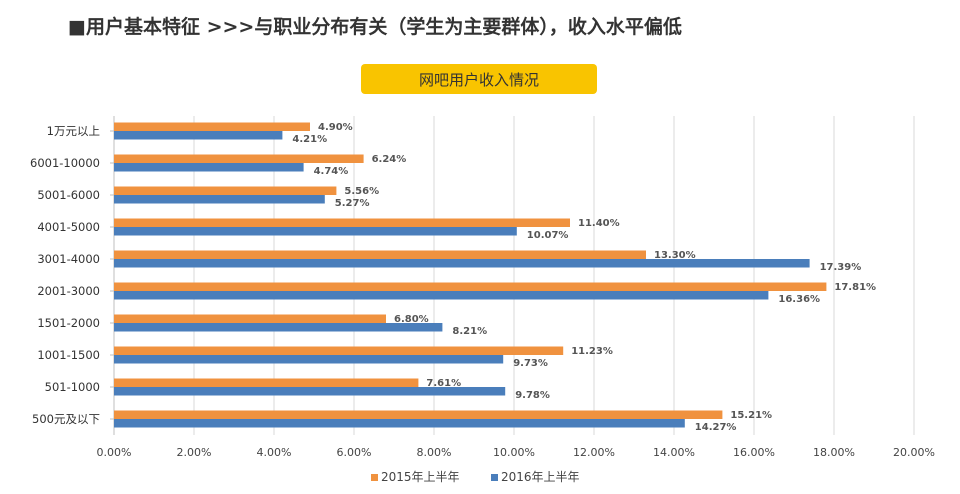 This screenshot has width=960, height=494. Describe the element at coordinates (434, 452) in the screenshot. I see `x-tick-label: 8.00%` at that location.